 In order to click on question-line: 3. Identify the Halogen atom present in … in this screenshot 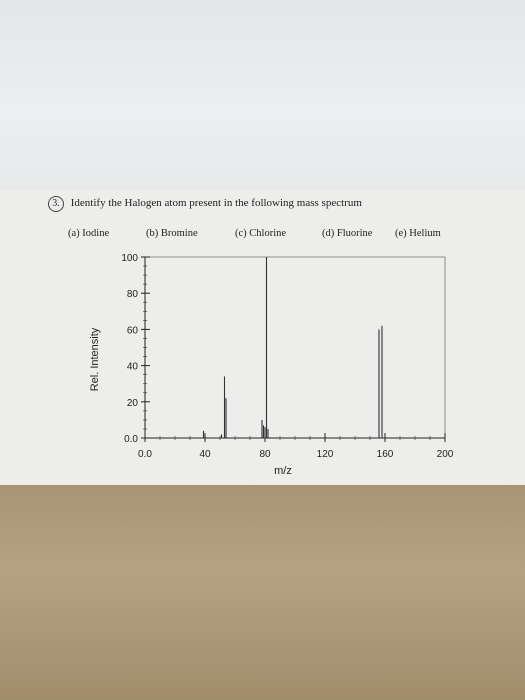, I will do `click(205, 204)`.